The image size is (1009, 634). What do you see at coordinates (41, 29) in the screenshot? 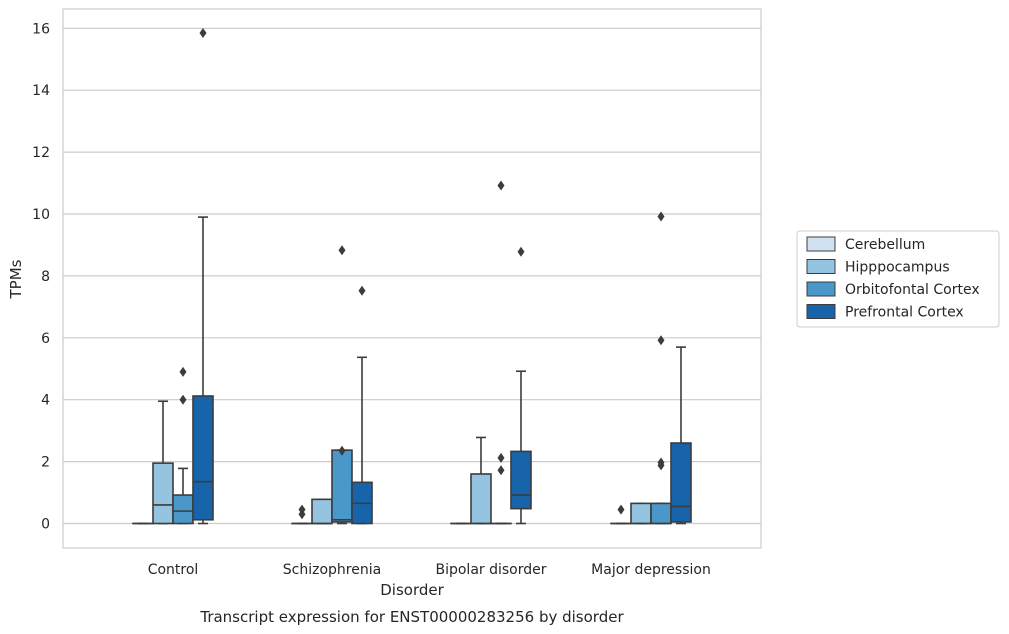
I see `y-tick-label: 16` at bounding box center [41, 29].